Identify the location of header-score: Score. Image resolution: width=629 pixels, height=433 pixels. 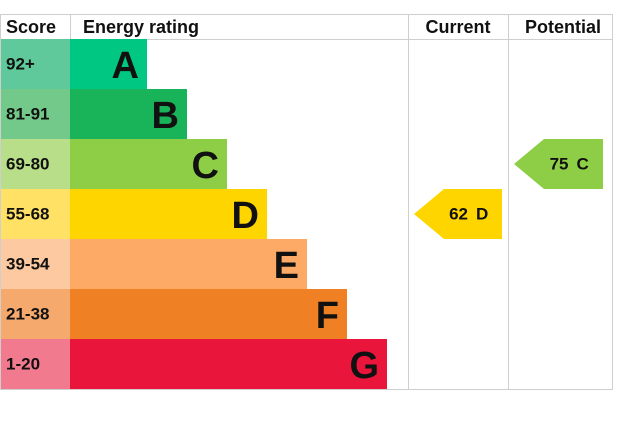
(31, 27).